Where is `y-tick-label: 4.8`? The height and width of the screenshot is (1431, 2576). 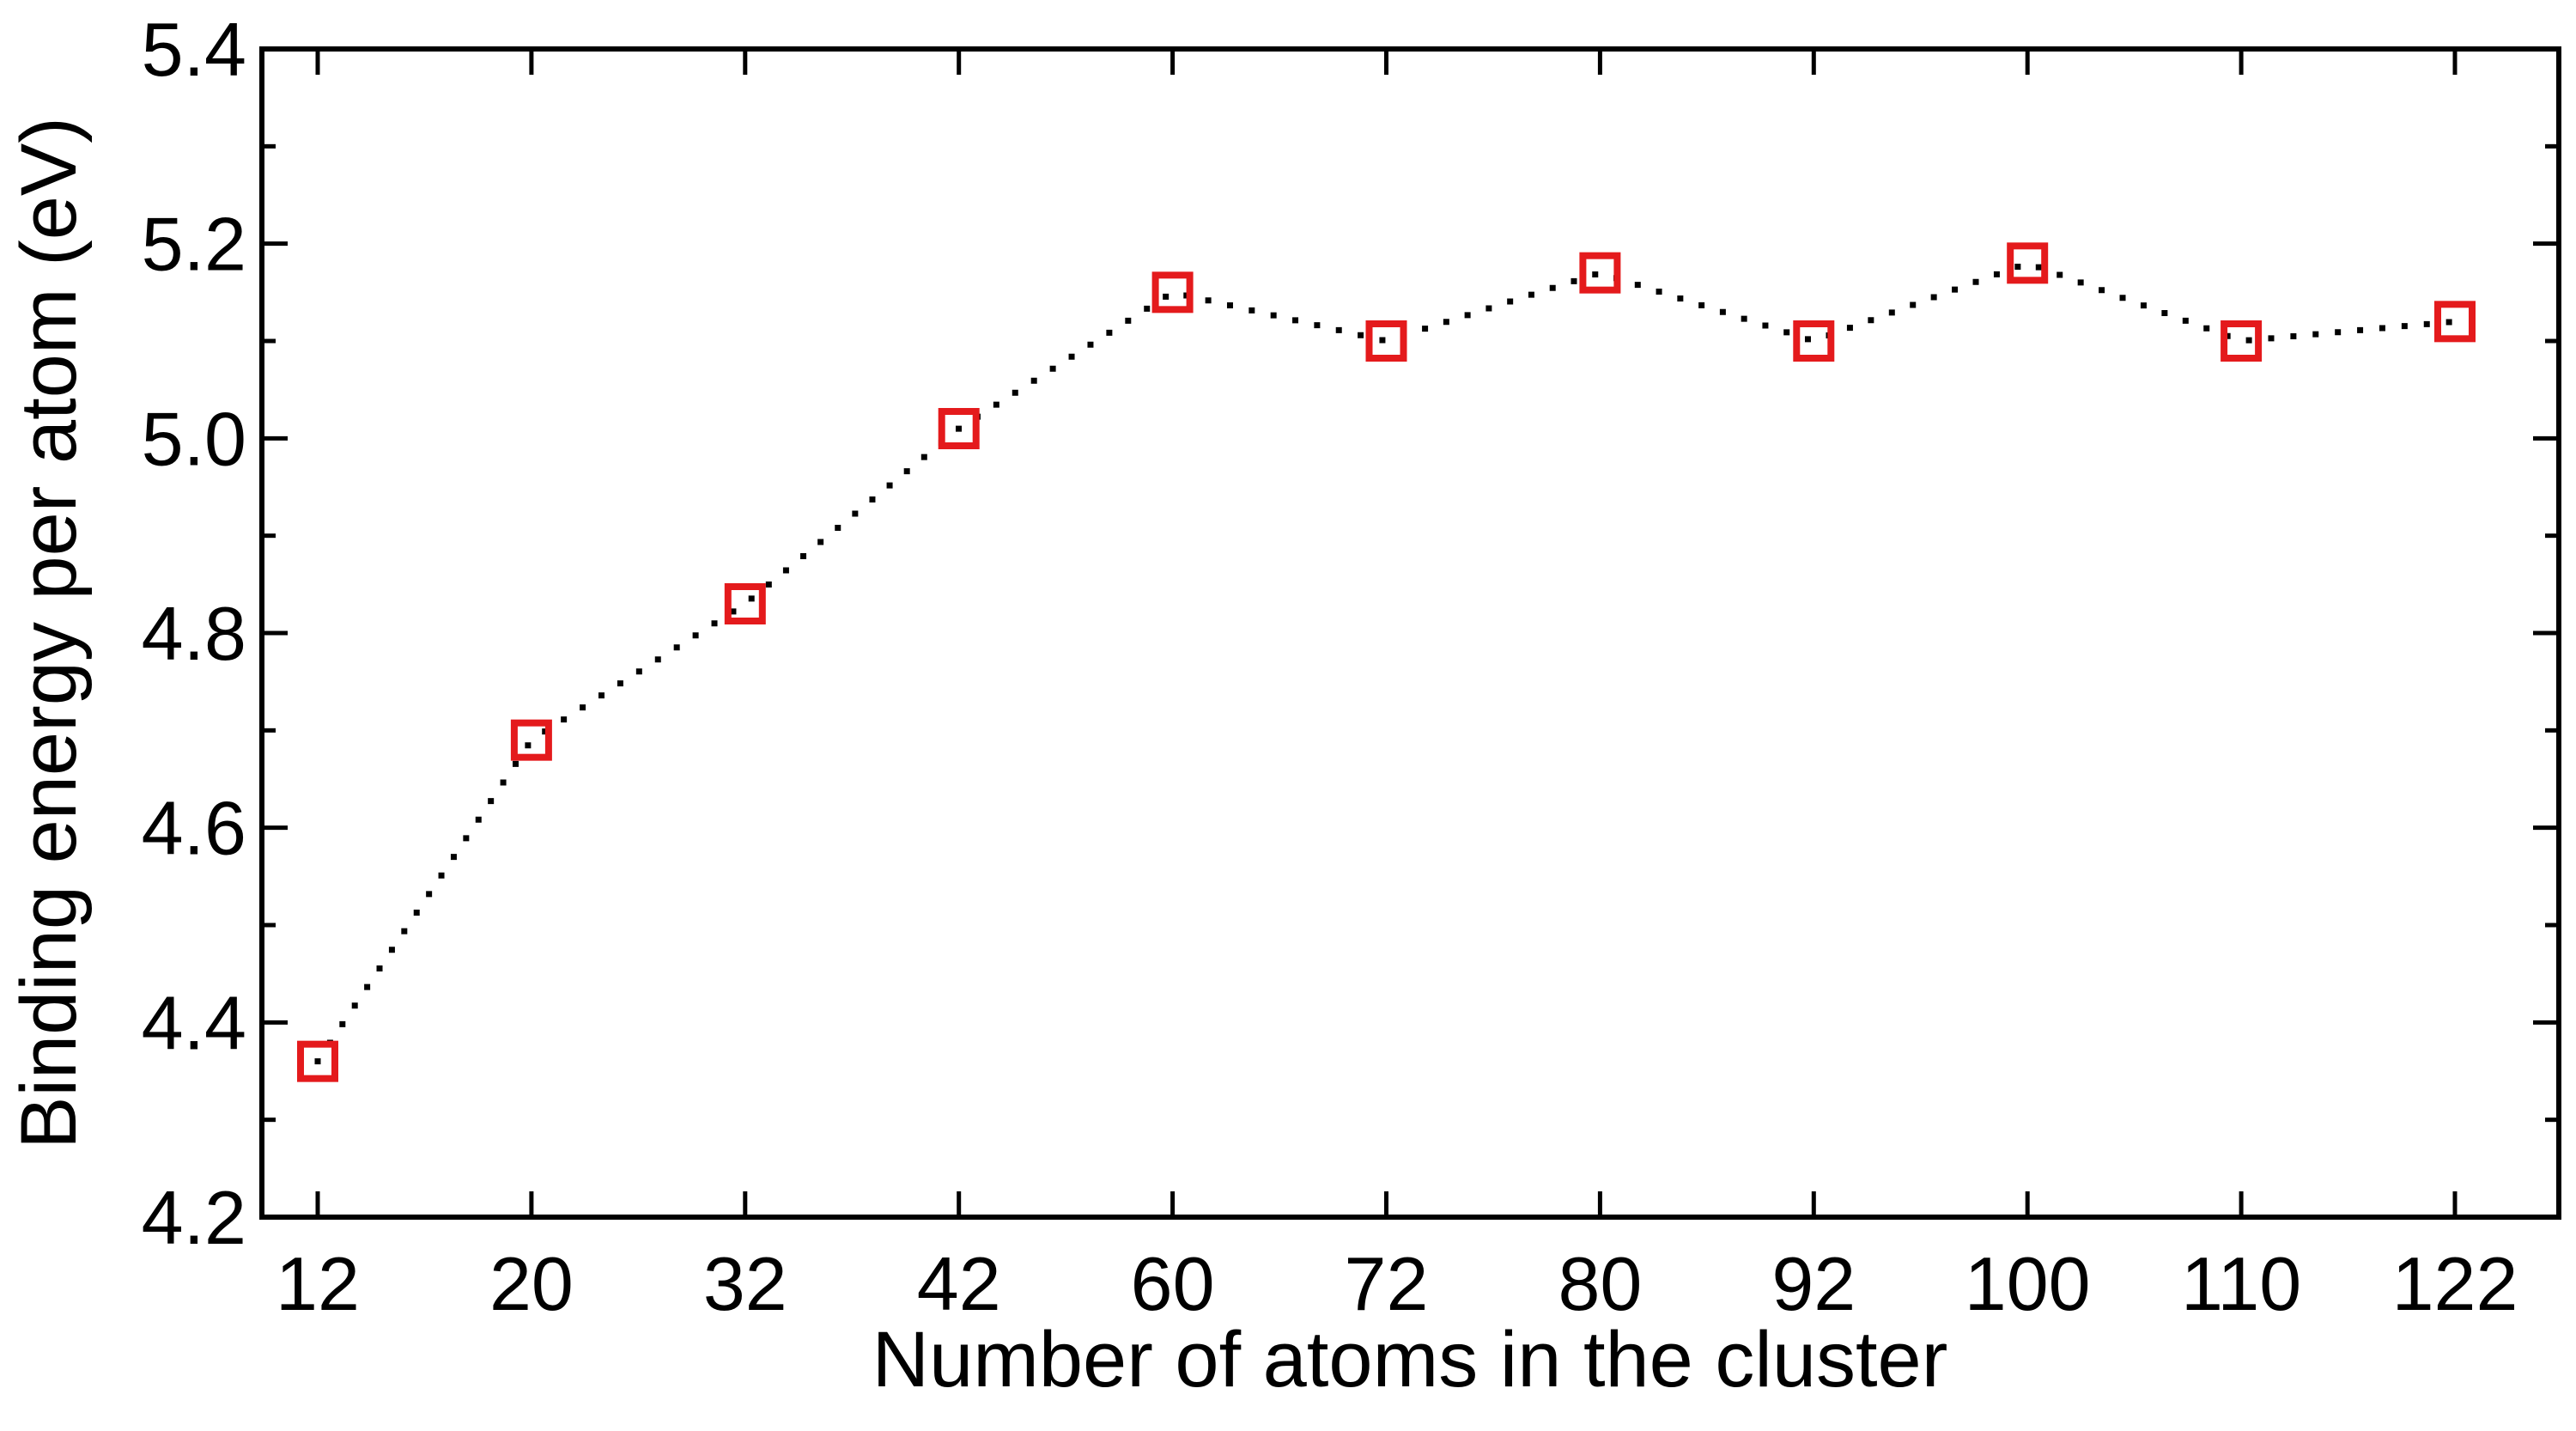
y-tick-label: 4.8 is located at coordinates (194, 633).